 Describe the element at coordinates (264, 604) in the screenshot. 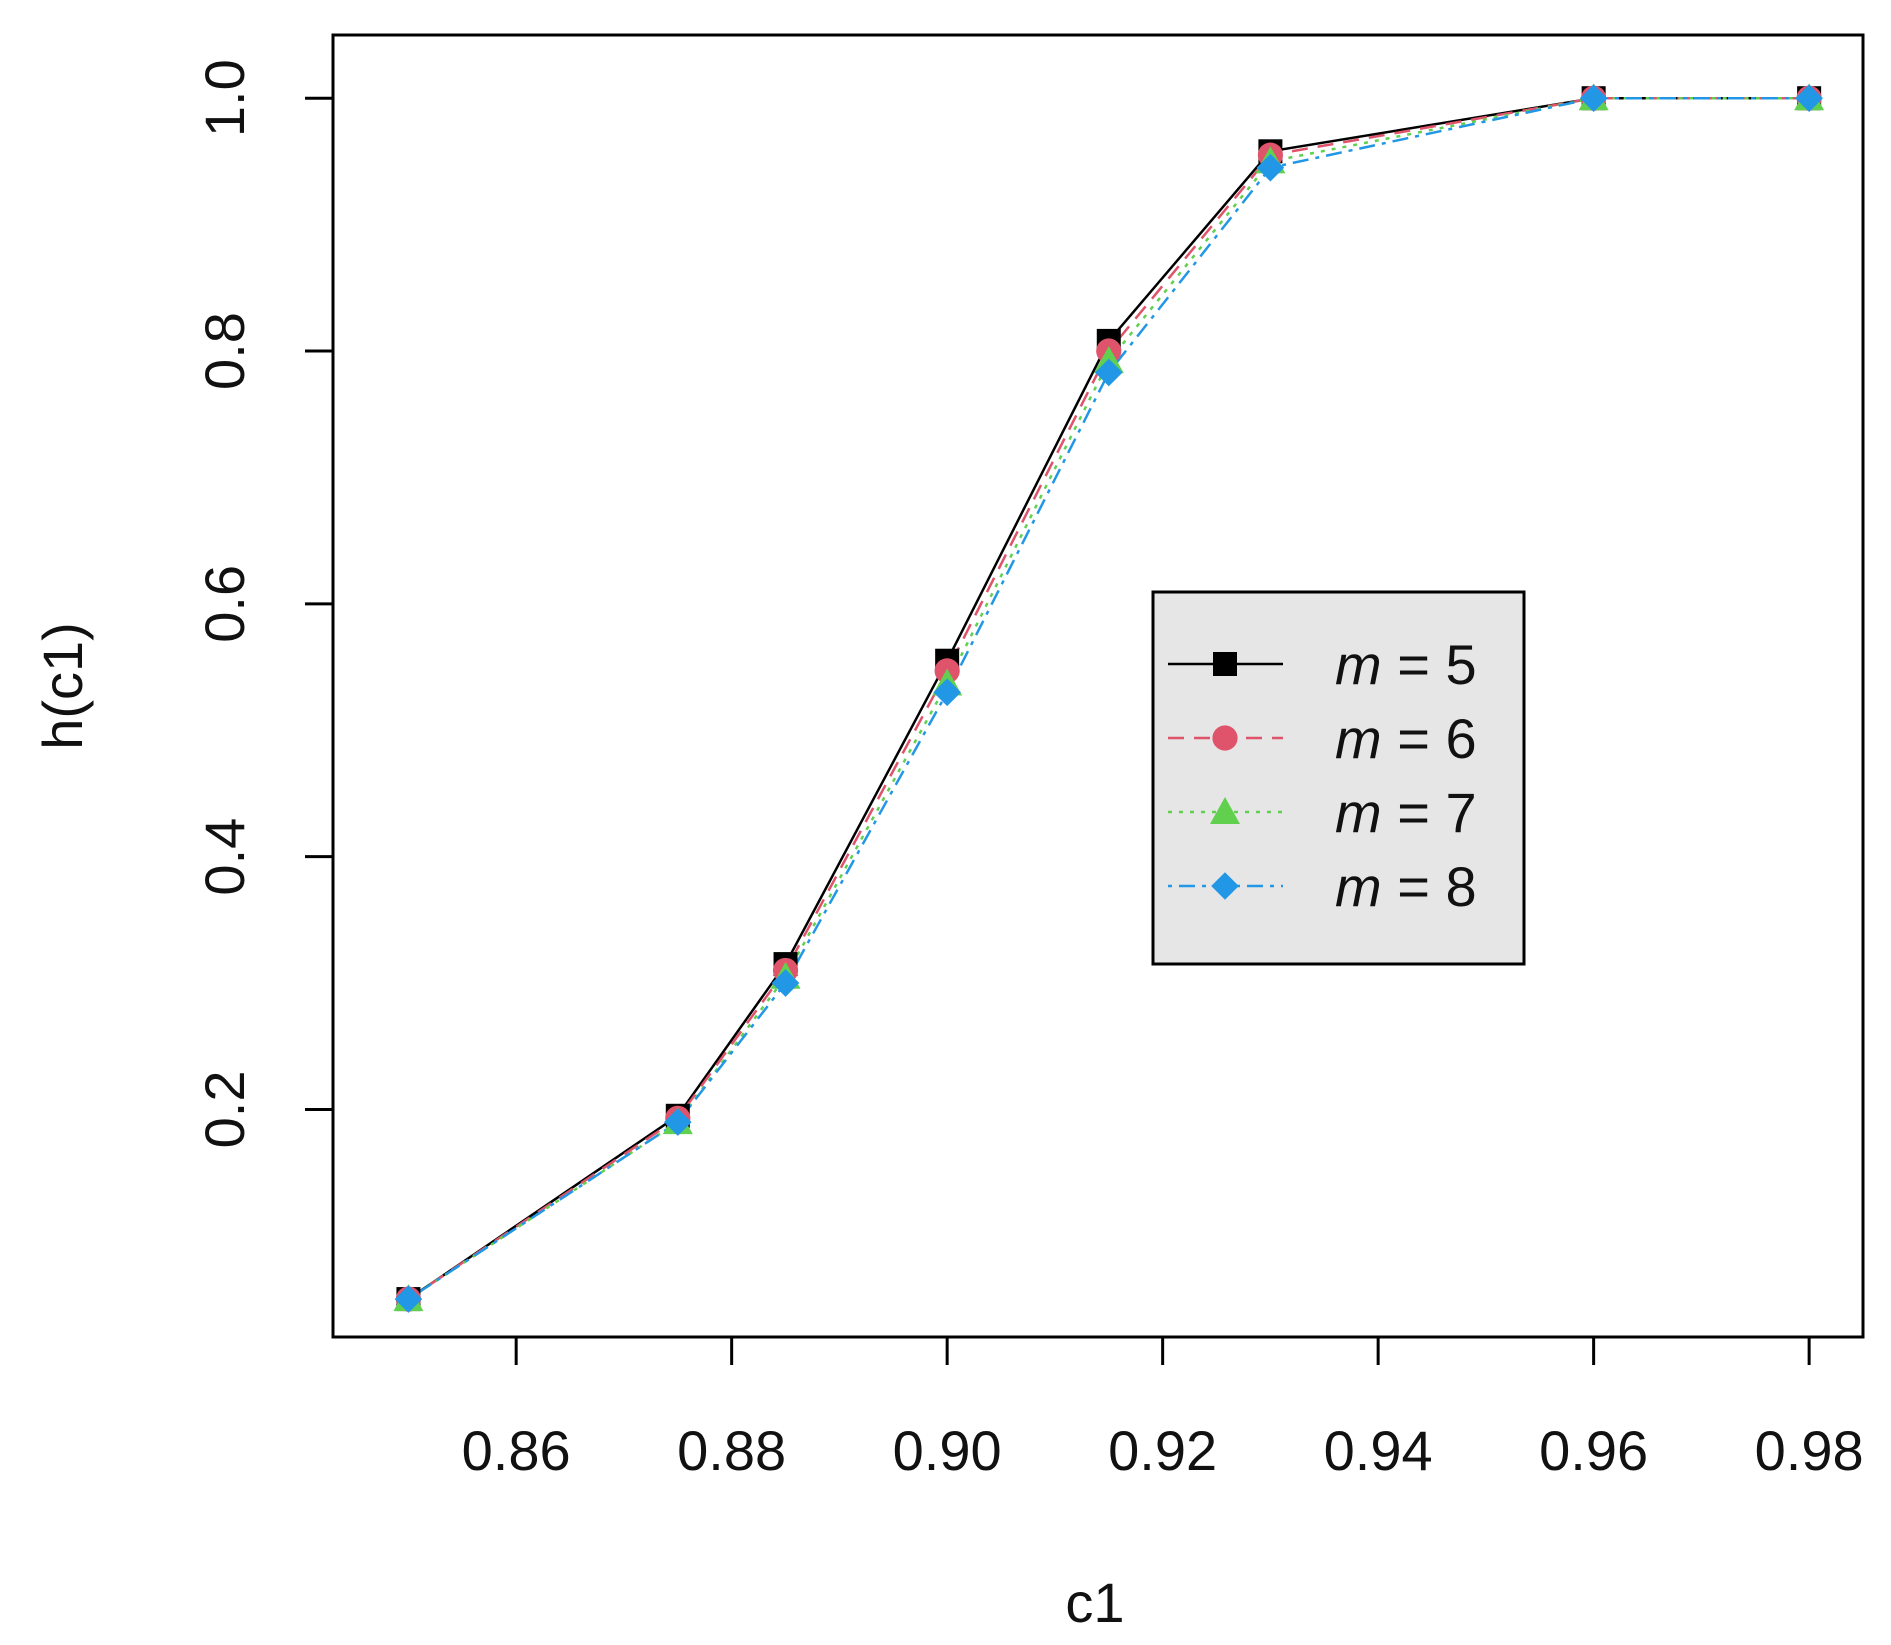

I see `y-axis: 0.2 0.4 0.6 0.8 1.0` at that location.